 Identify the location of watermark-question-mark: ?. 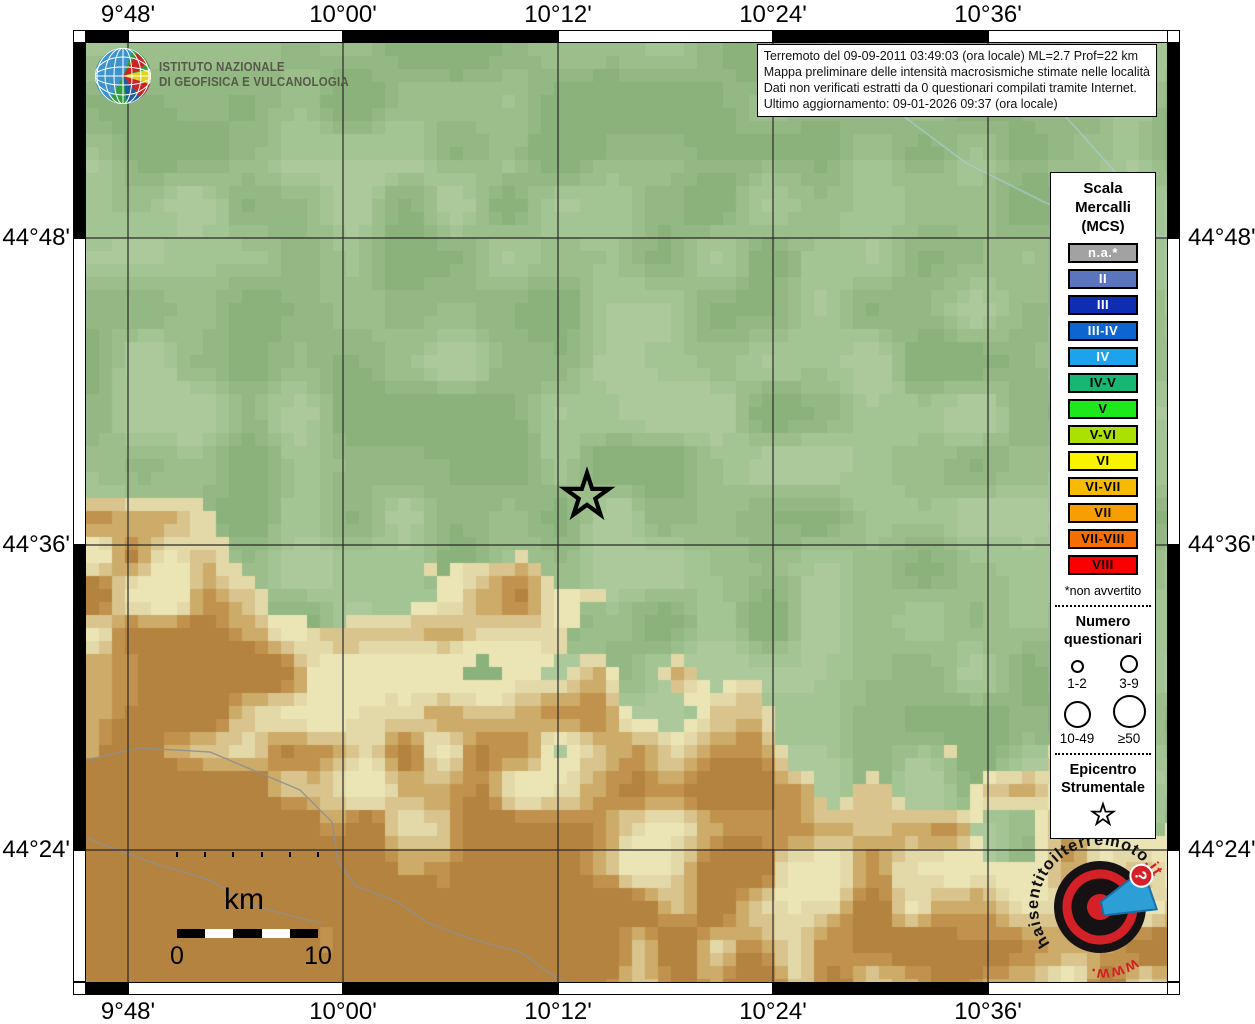
(1140, 875).